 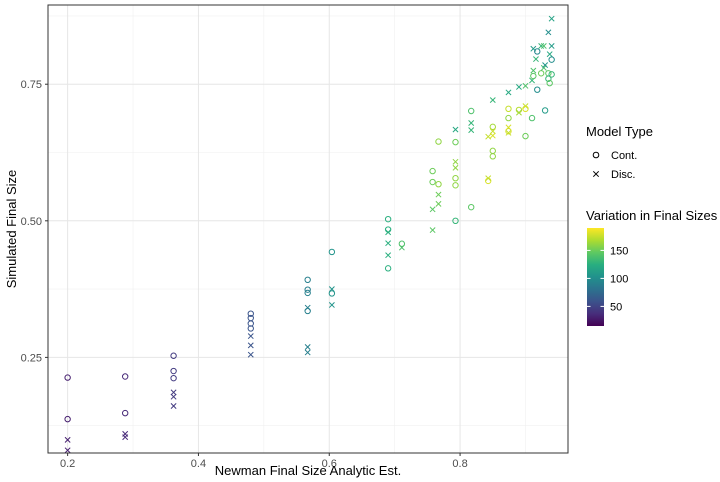 I want to click on x-tick-label: 0.2, so click(x=67, y=464).